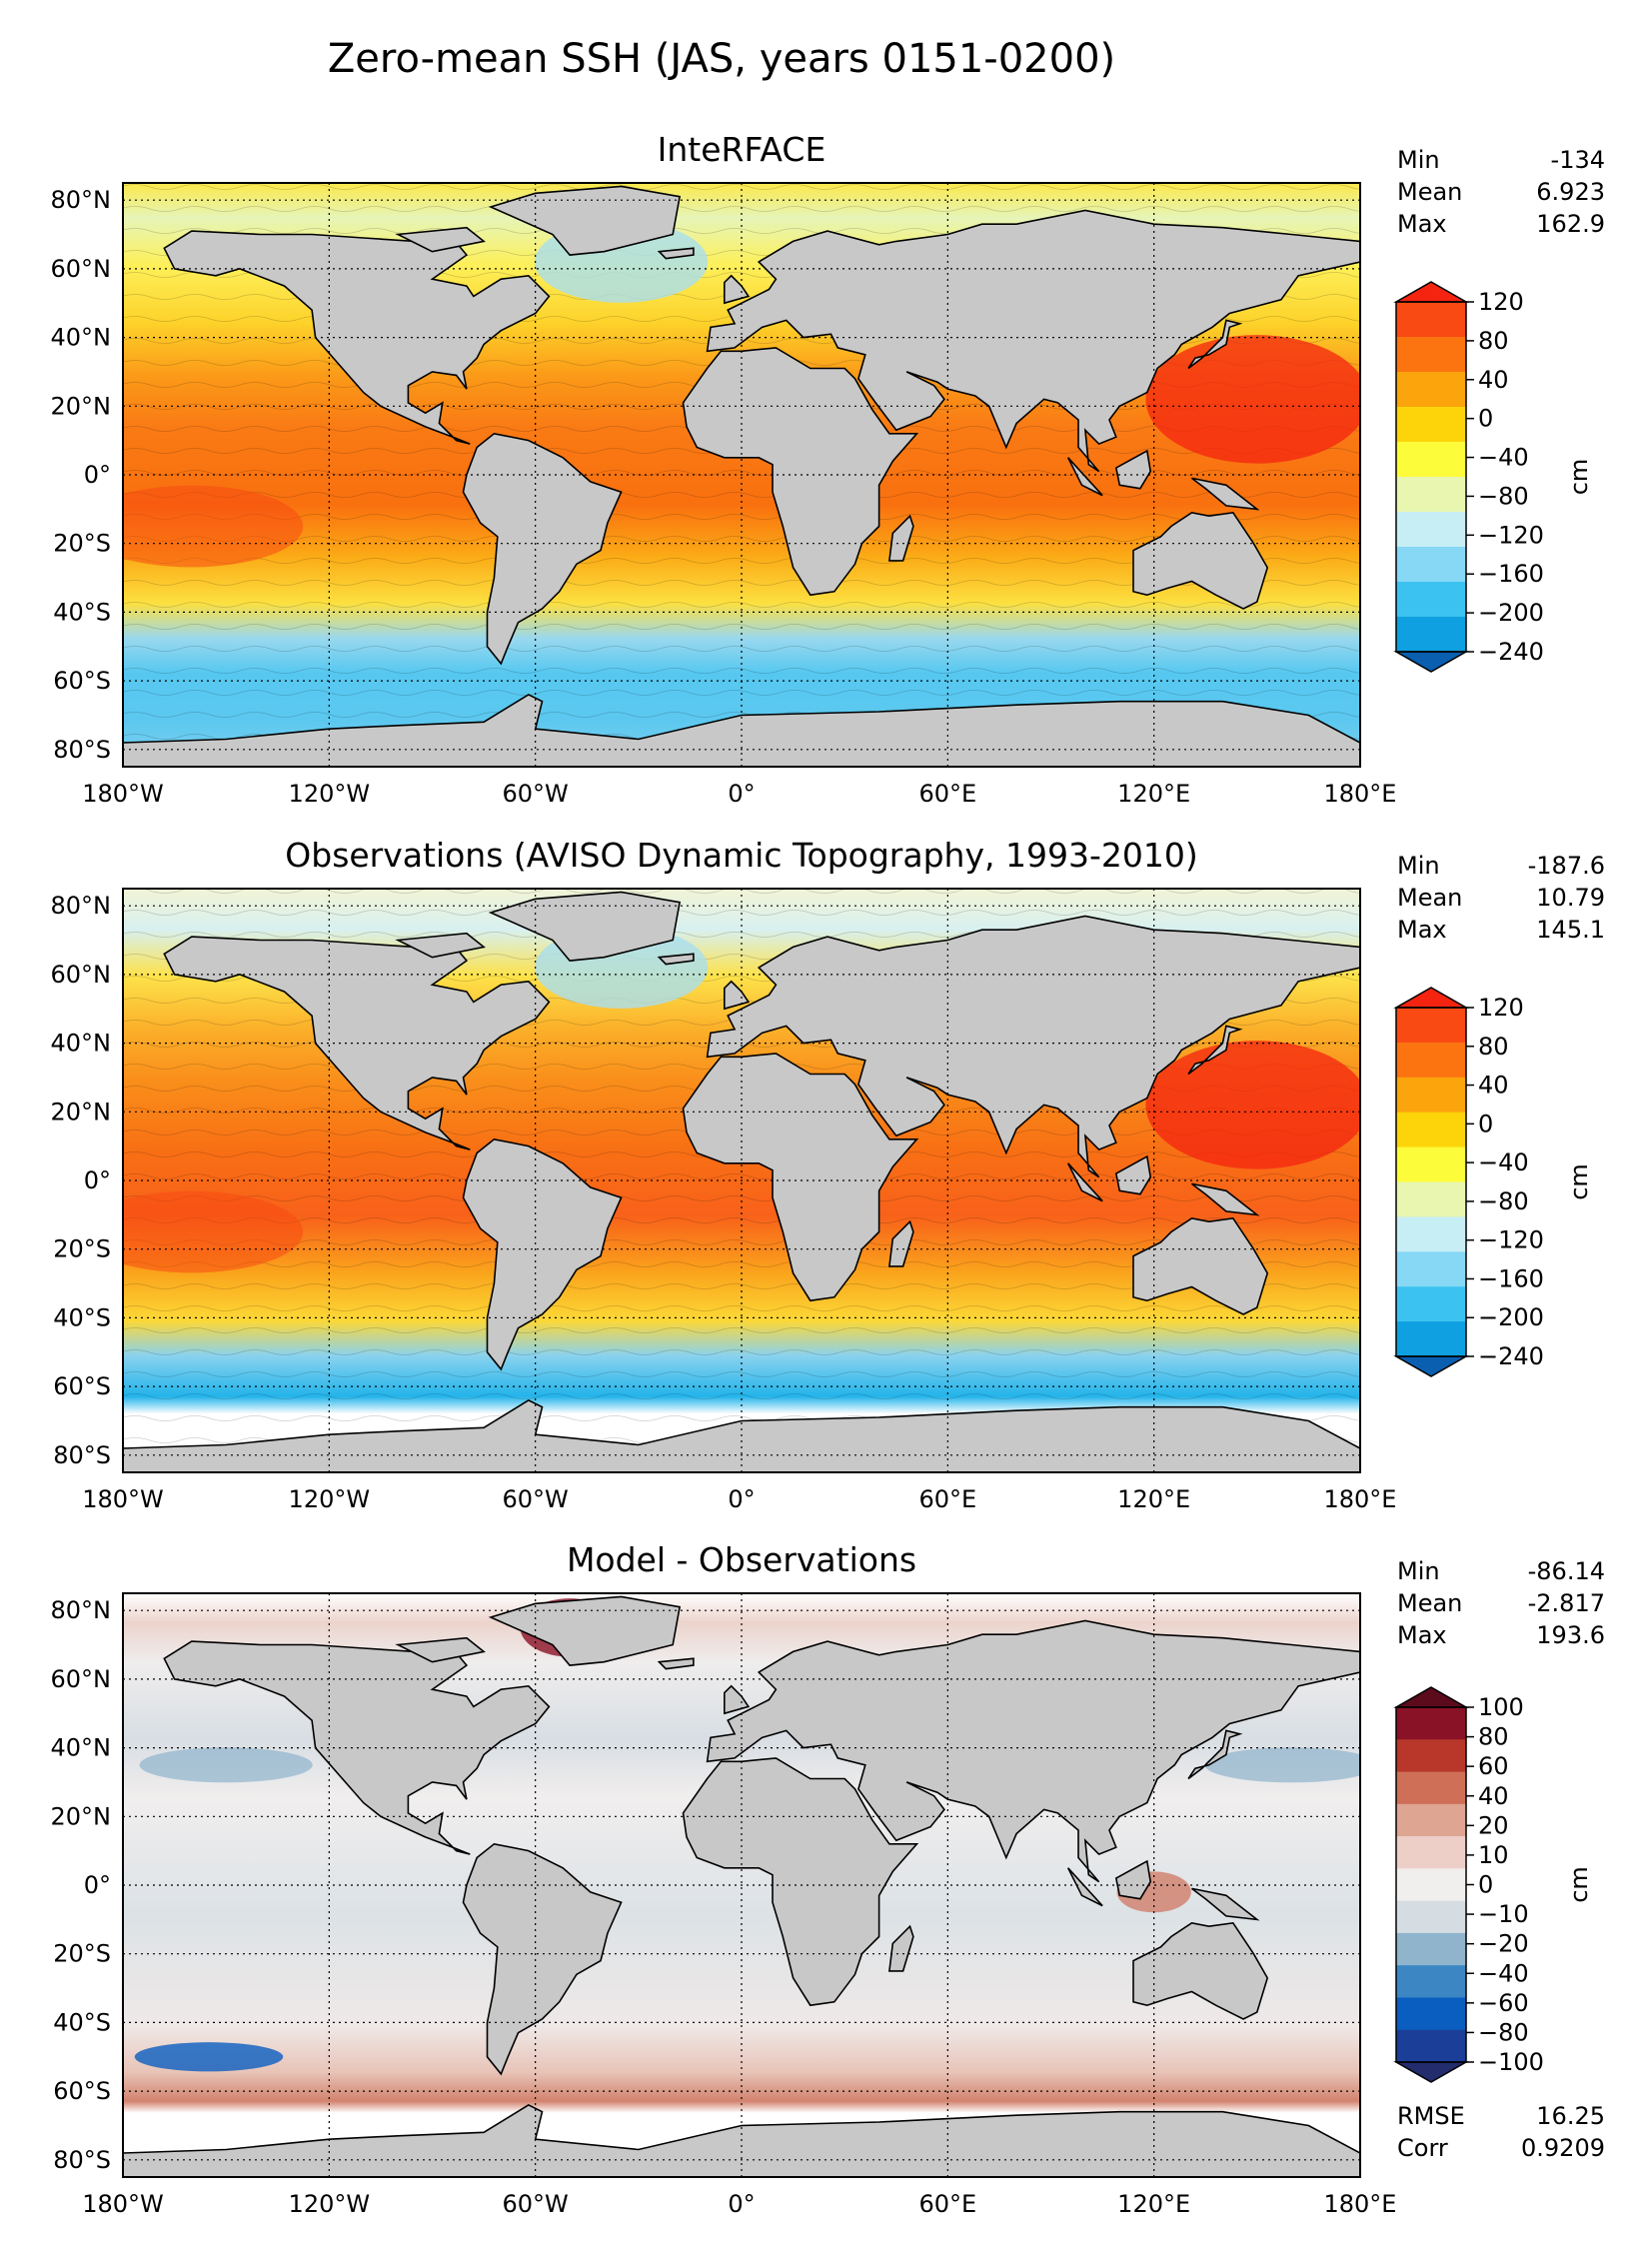 The height and width of the screenshot is (2268, 1650). What do you see at coordinates (1431, 2116) in the screenshot?
I see `stat-label-rmse: RMSE` at bounding box center [1431, 2116].